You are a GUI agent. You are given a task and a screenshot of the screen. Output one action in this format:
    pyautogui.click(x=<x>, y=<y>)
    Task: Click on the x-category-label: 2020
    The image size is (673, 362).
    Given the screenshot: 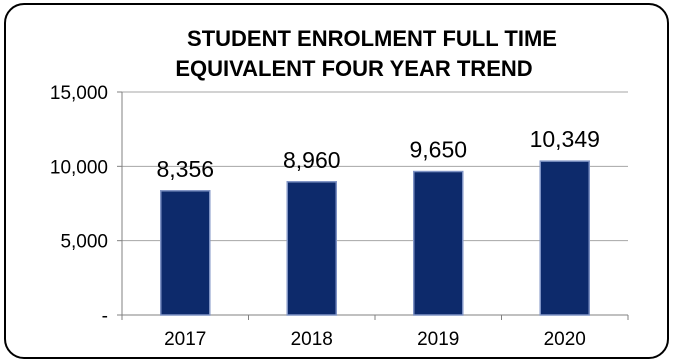 What is the action you would take?
    pyautogui.click(x=565, y=339)
    